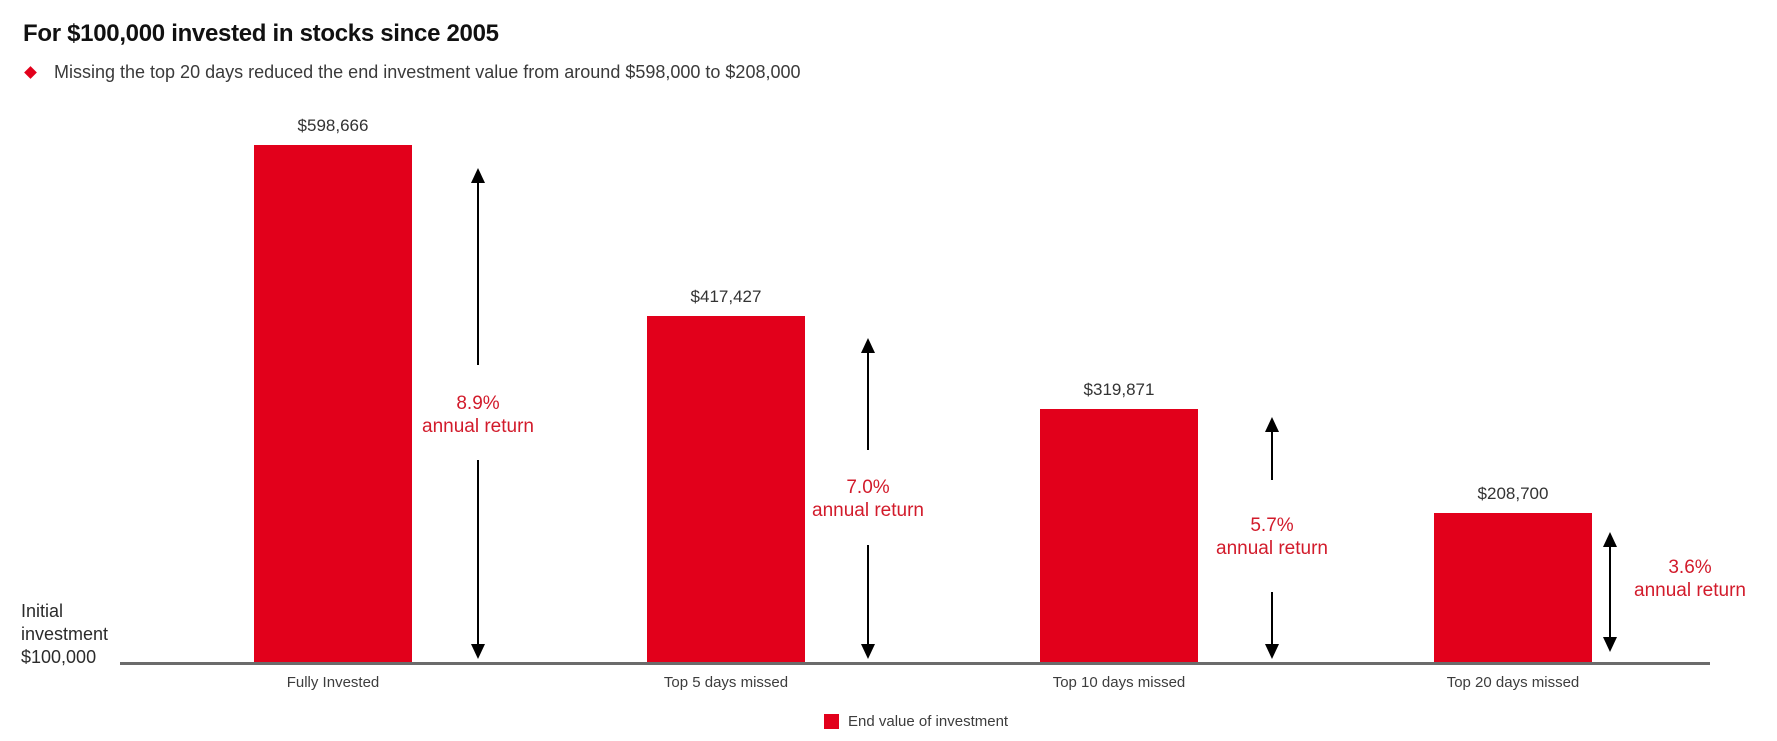 Image resolution: width=1777 pixels, height=741 pixels. I want to click on bar-fully-invested, so click(333, 403).